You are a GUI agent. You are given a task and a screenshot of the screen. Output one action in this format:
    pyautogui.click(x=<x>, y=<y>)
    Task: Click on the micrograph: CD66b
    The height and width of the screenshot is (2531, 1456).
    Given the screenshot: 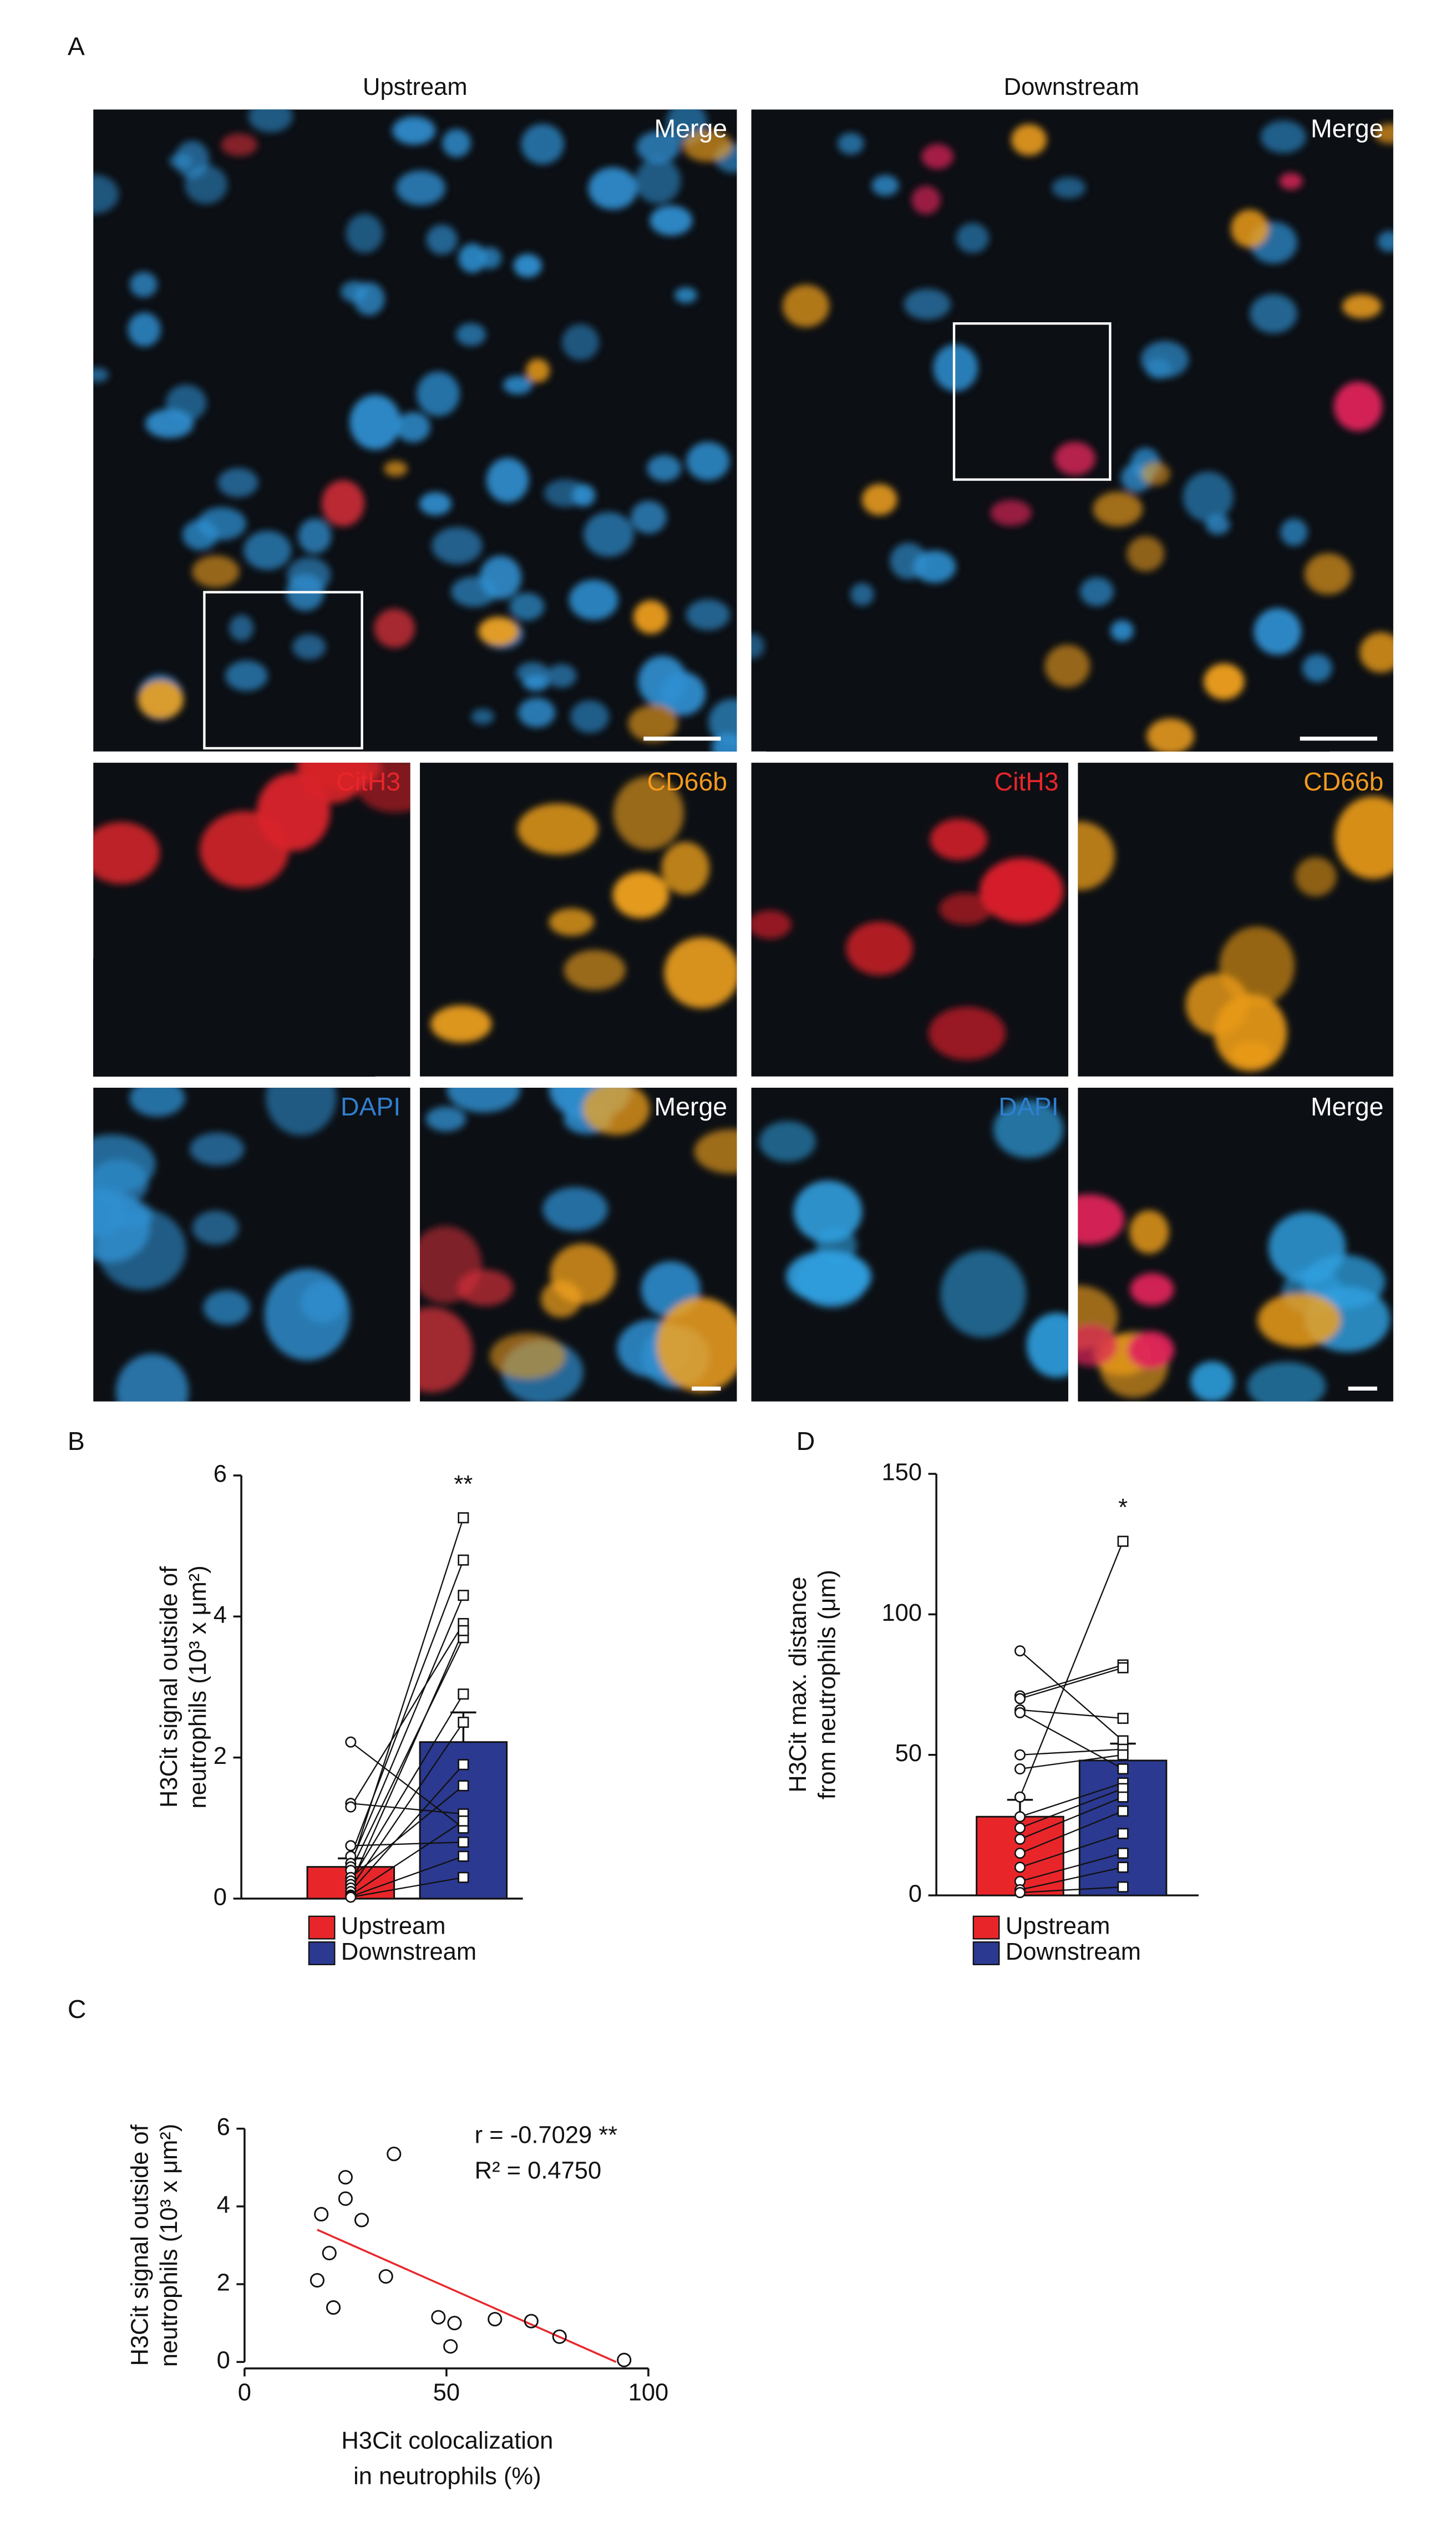 What is the action you would take?
    pyautogui.click(x=1235, y=920)
    